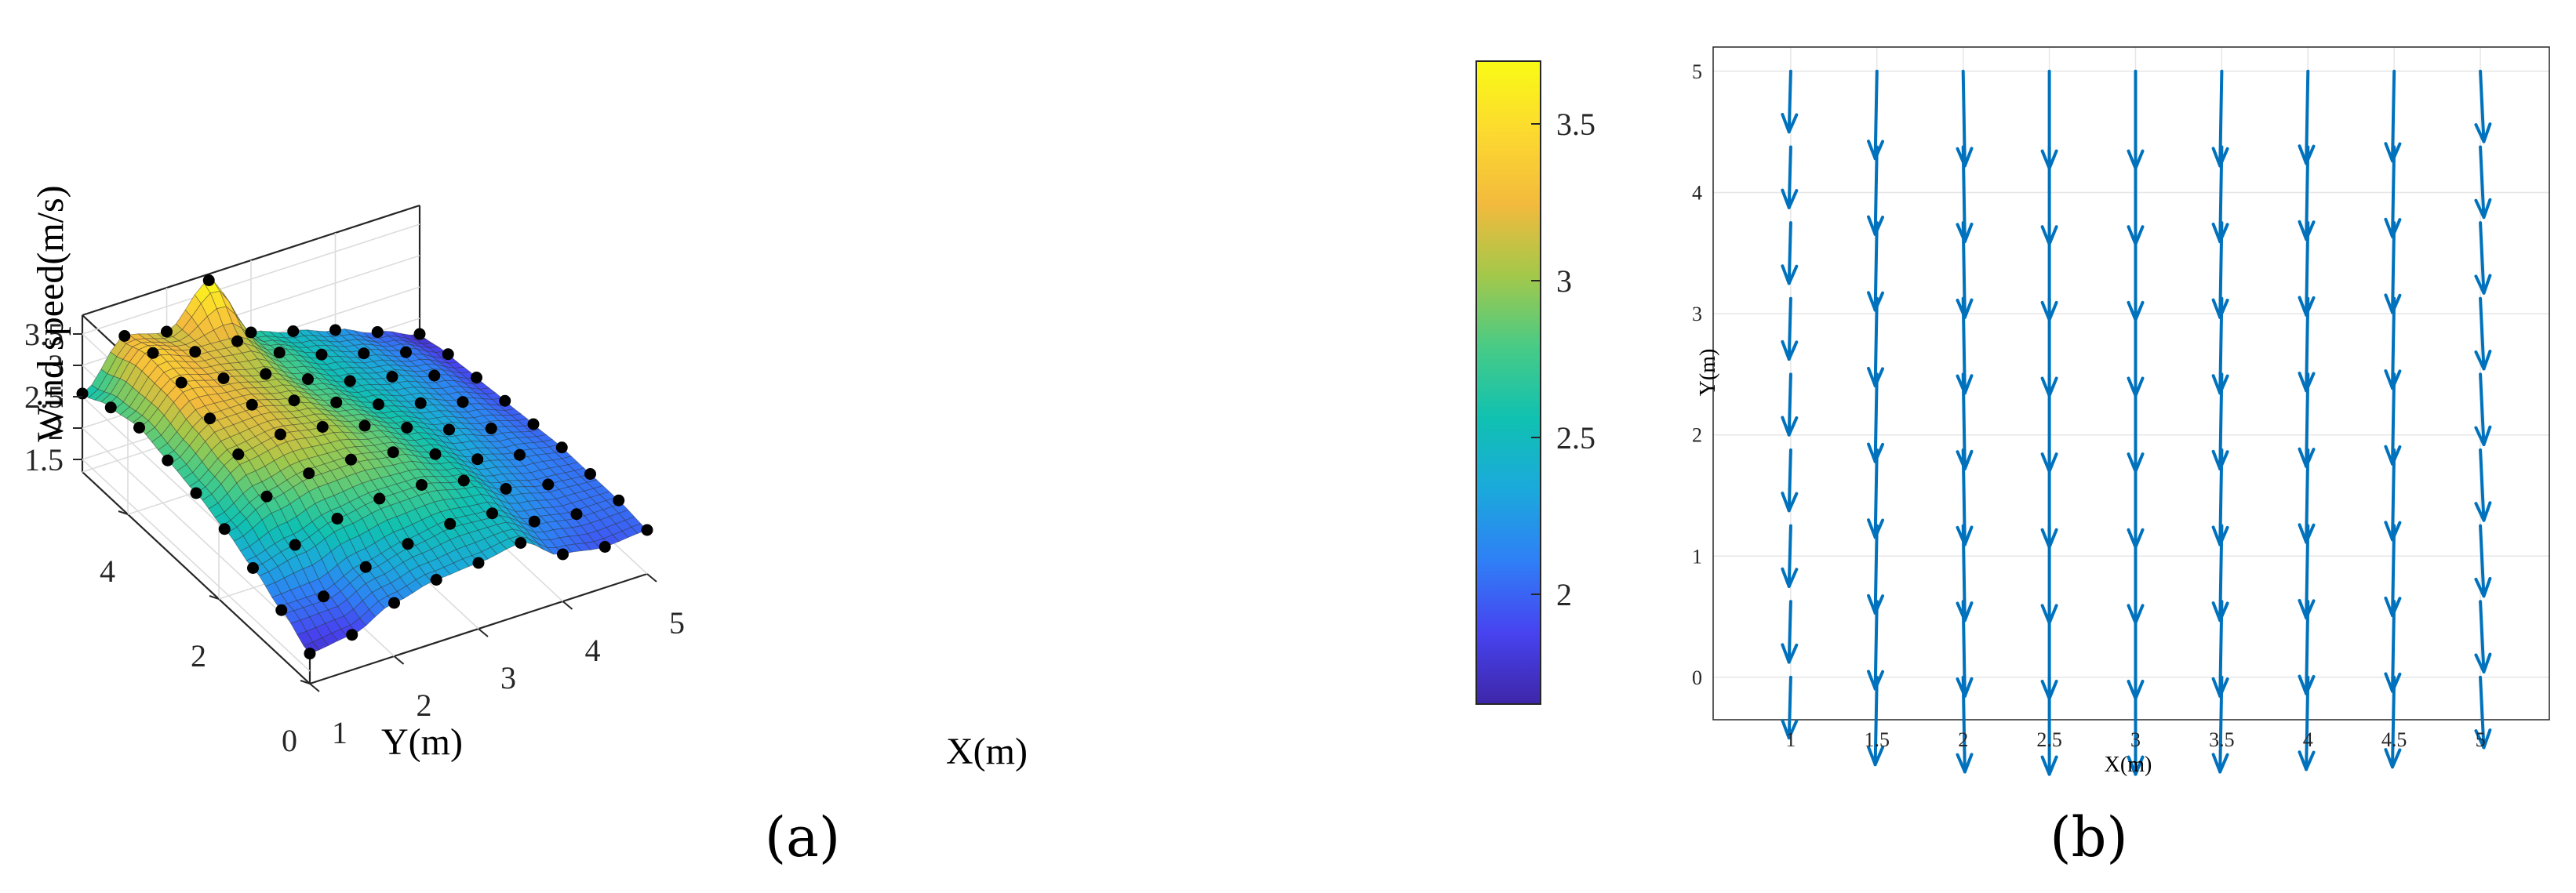 This screenshot has width=2576, height=893. What do you see at coordinates (1508, 382) in the screenshot?
I see `colorbar-gradient` at bounding box center [1508, 382].